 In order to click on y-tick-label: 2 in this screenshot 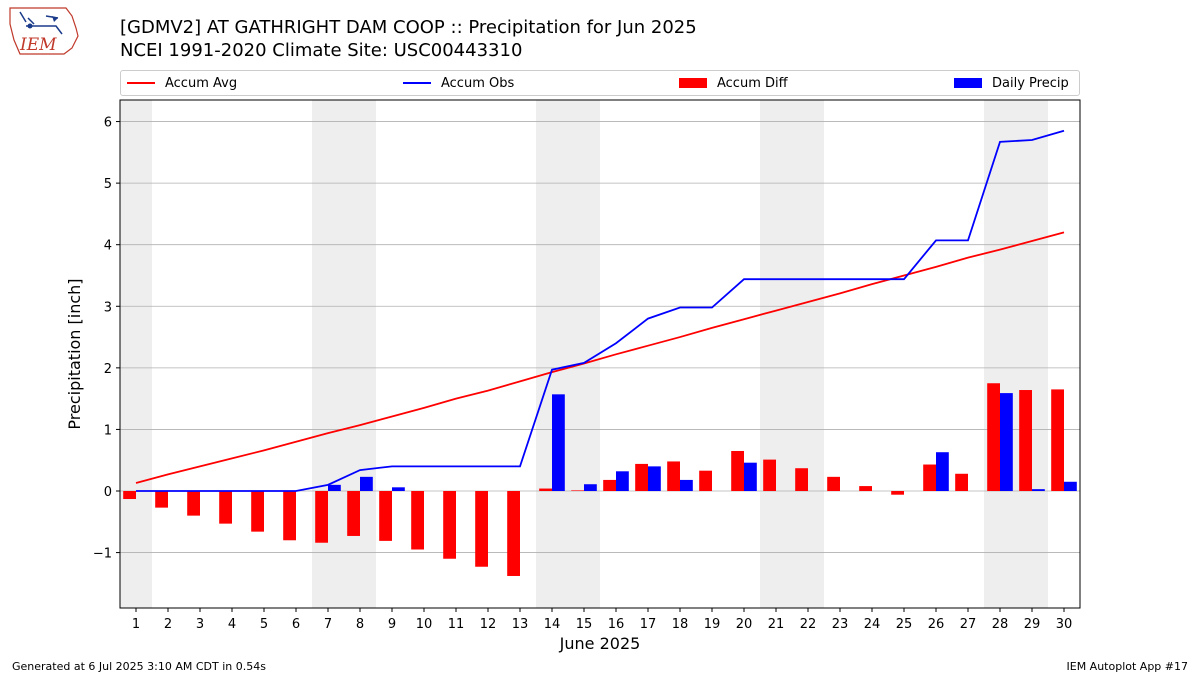, I will do `click(108, 369)`.